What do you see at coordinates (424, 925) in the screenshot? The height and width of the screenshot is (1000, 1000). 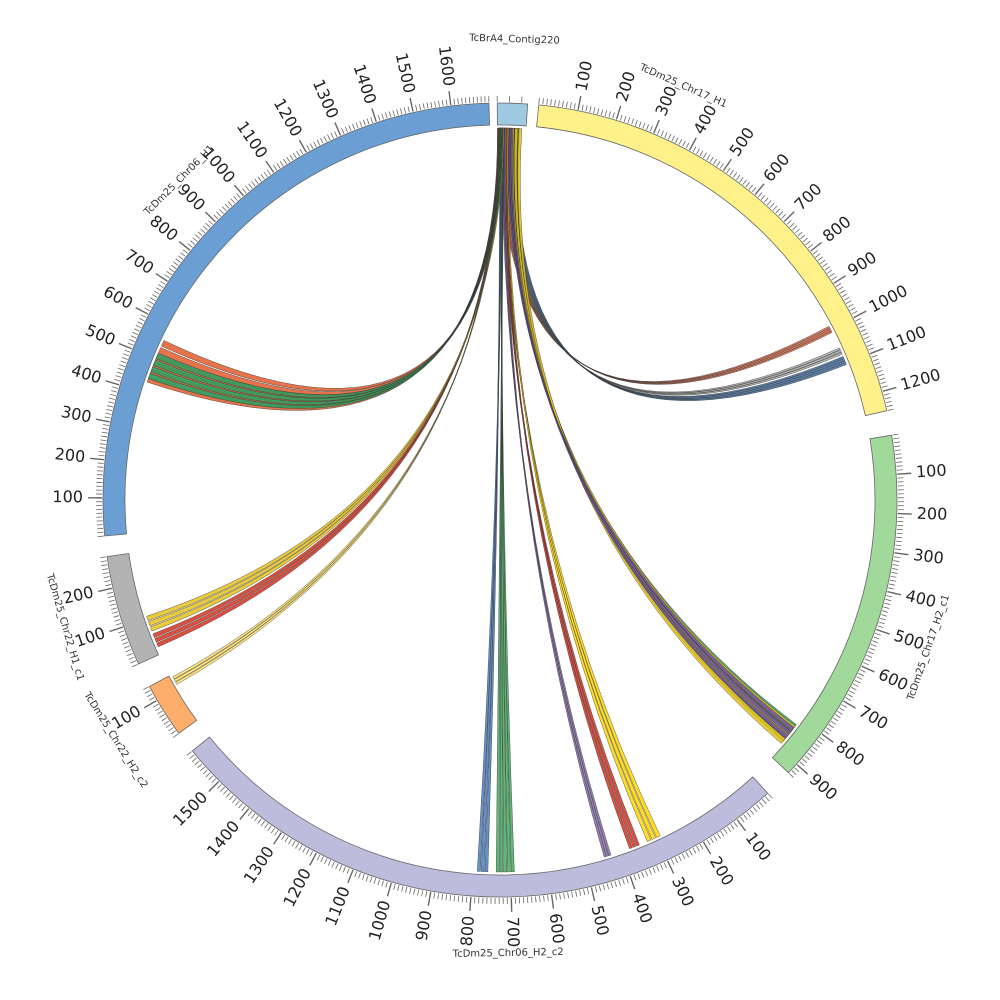 I see `tick-label-chr06h2-900: 900` at bounding box center [424, 925].